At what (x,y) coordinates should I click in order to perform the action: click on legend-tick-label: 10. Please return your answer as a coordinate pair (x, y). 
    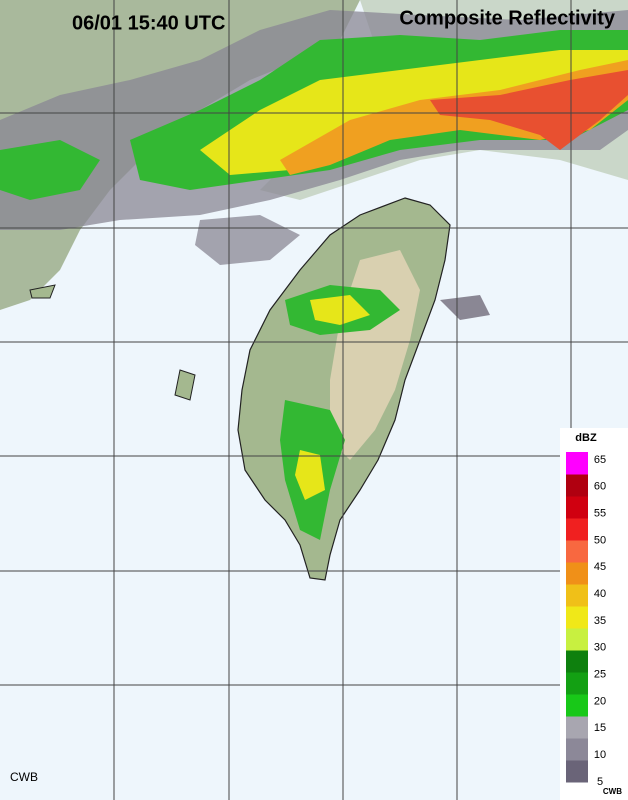
    Looking at the image, I should click on (600, 755).